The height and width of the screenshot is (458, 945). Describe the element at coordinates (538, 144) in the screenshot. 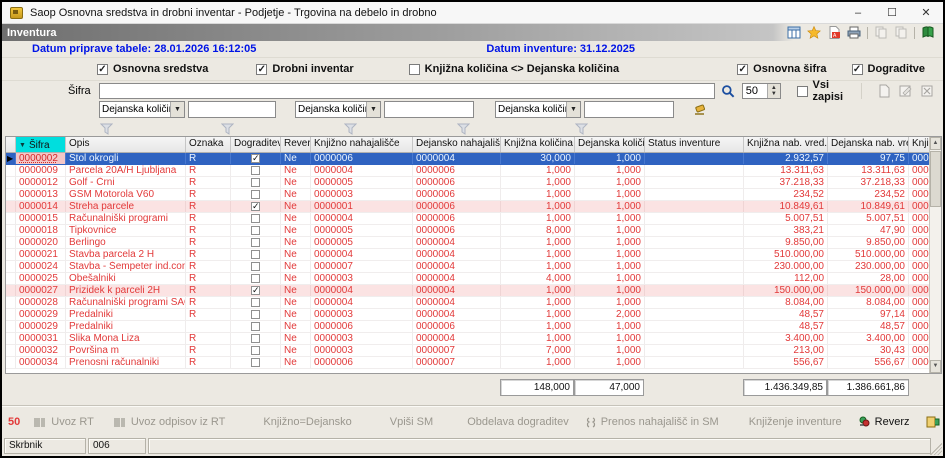

I see `column-header-knj_kol: Knjižna količina` at that location.